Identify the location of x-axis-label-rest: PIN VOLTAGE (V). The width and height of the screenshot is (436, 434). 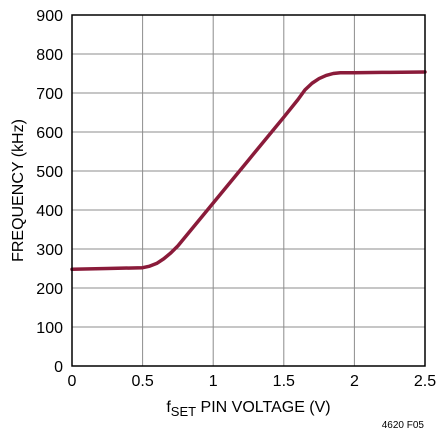
(263, 407).